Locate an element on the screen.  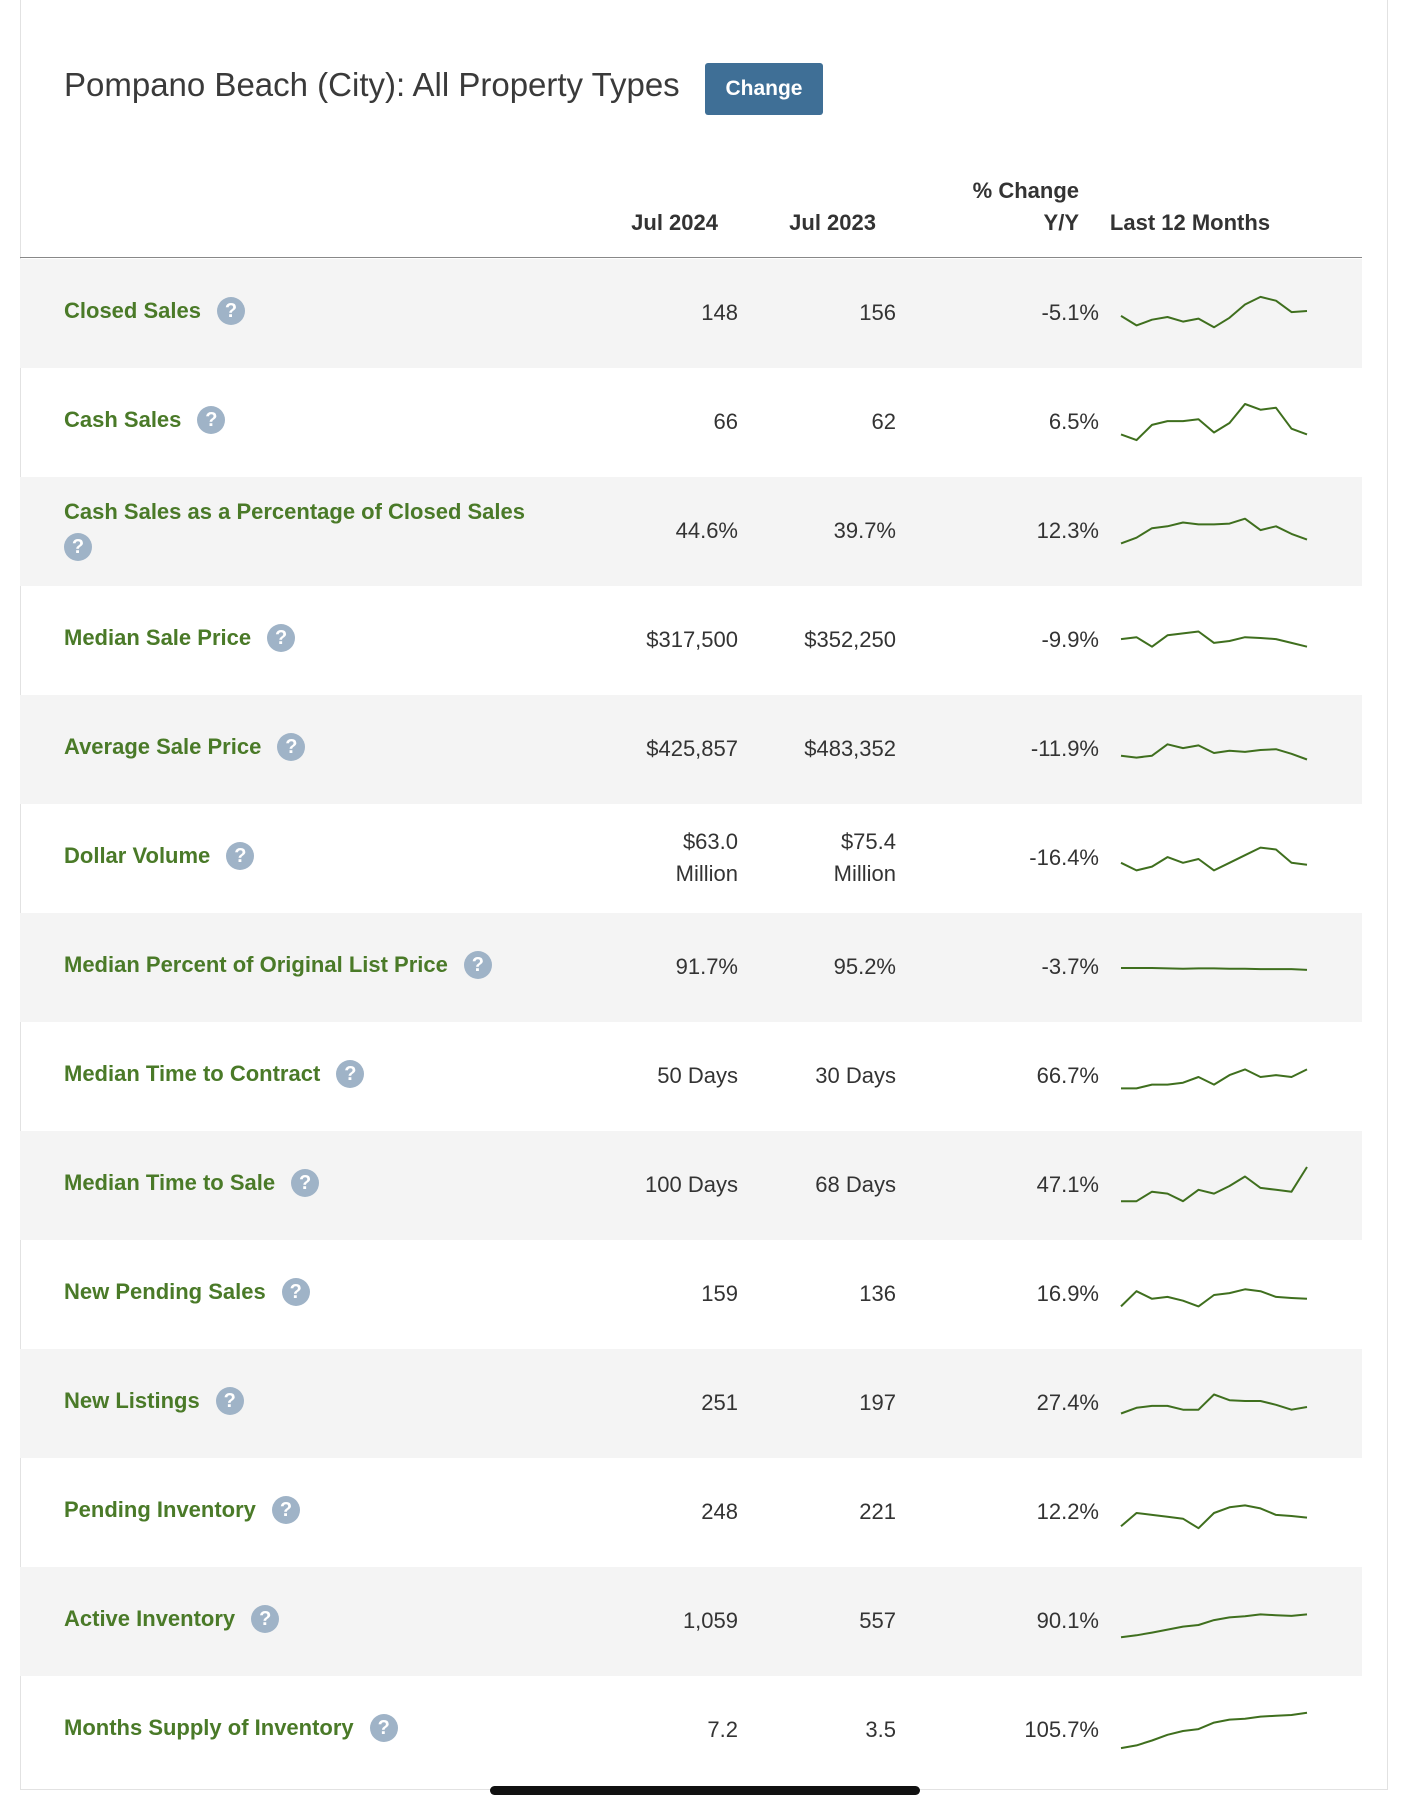
column-header-jul-2024: Jul 2024 is located at coordinates (674, 222).